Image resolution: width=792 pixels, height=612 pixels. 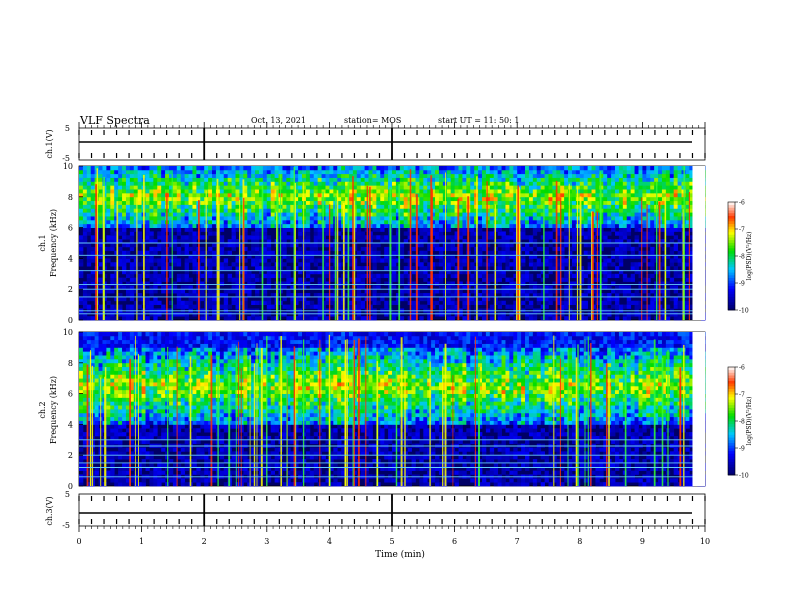 I want to click on ch1-spectrogram-ytick-6: 6, so click(x=70, y=228).